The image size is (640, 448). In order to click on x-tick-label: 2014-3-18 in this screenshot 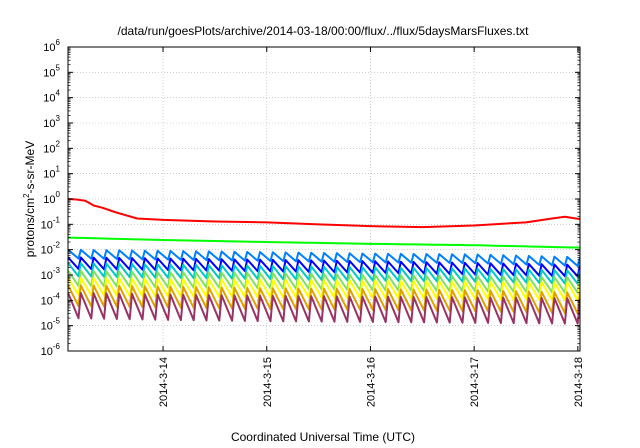, I will do `click(579, 382)`.